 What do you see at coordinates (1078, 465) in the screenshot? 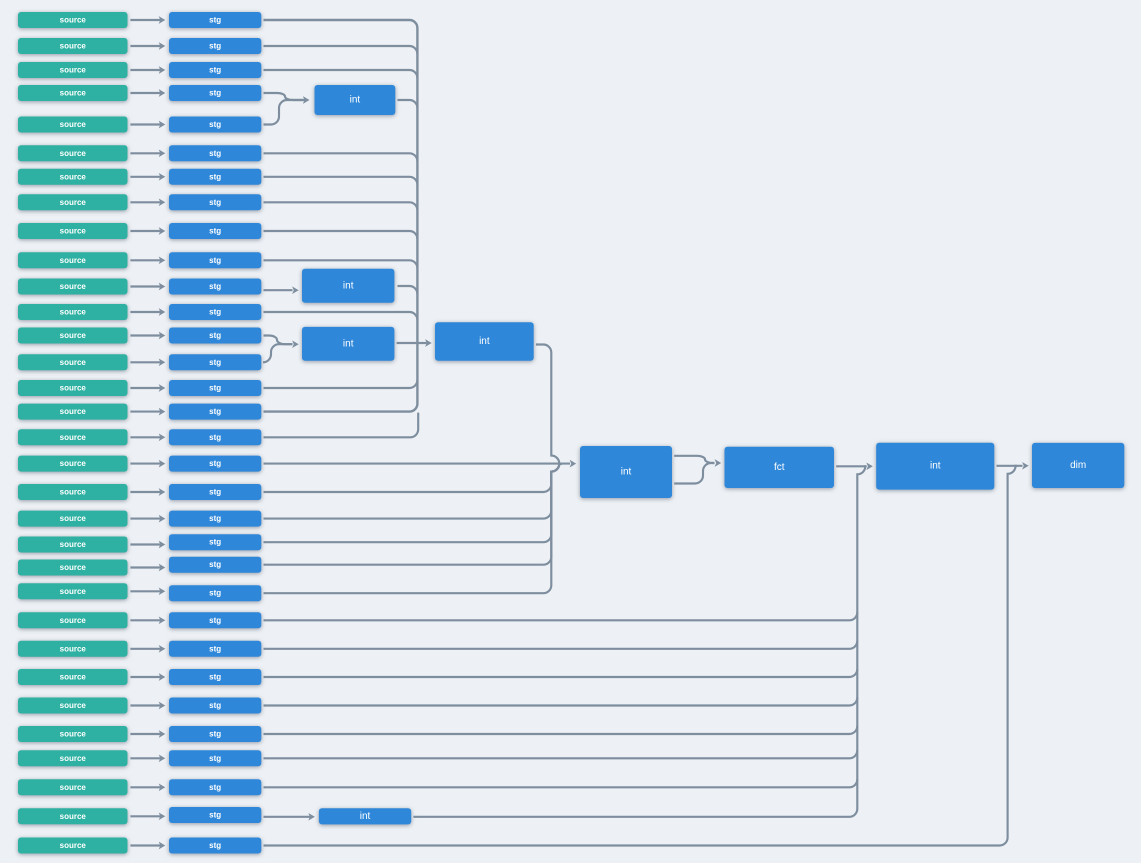
I see `svg-text: dim` at bounding box center [1078, 465].